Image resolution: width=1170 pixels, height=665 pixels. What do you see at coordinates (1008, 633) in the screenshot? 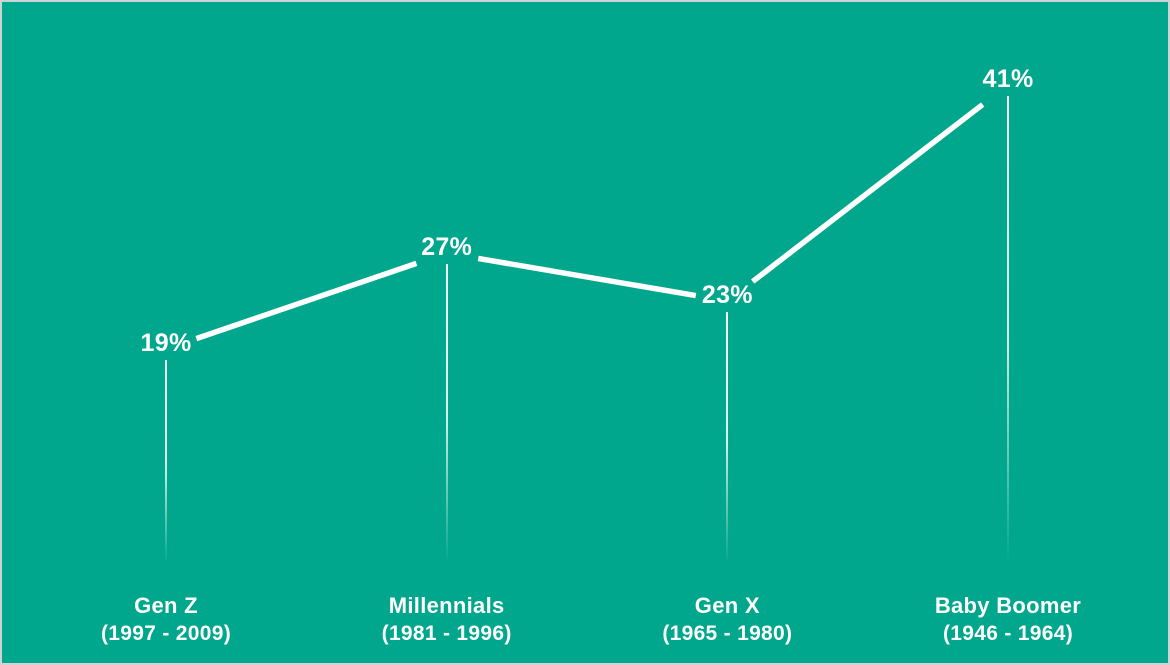
I see `category-years: (1946 - 1964)` at bounding box center [1008, 633].